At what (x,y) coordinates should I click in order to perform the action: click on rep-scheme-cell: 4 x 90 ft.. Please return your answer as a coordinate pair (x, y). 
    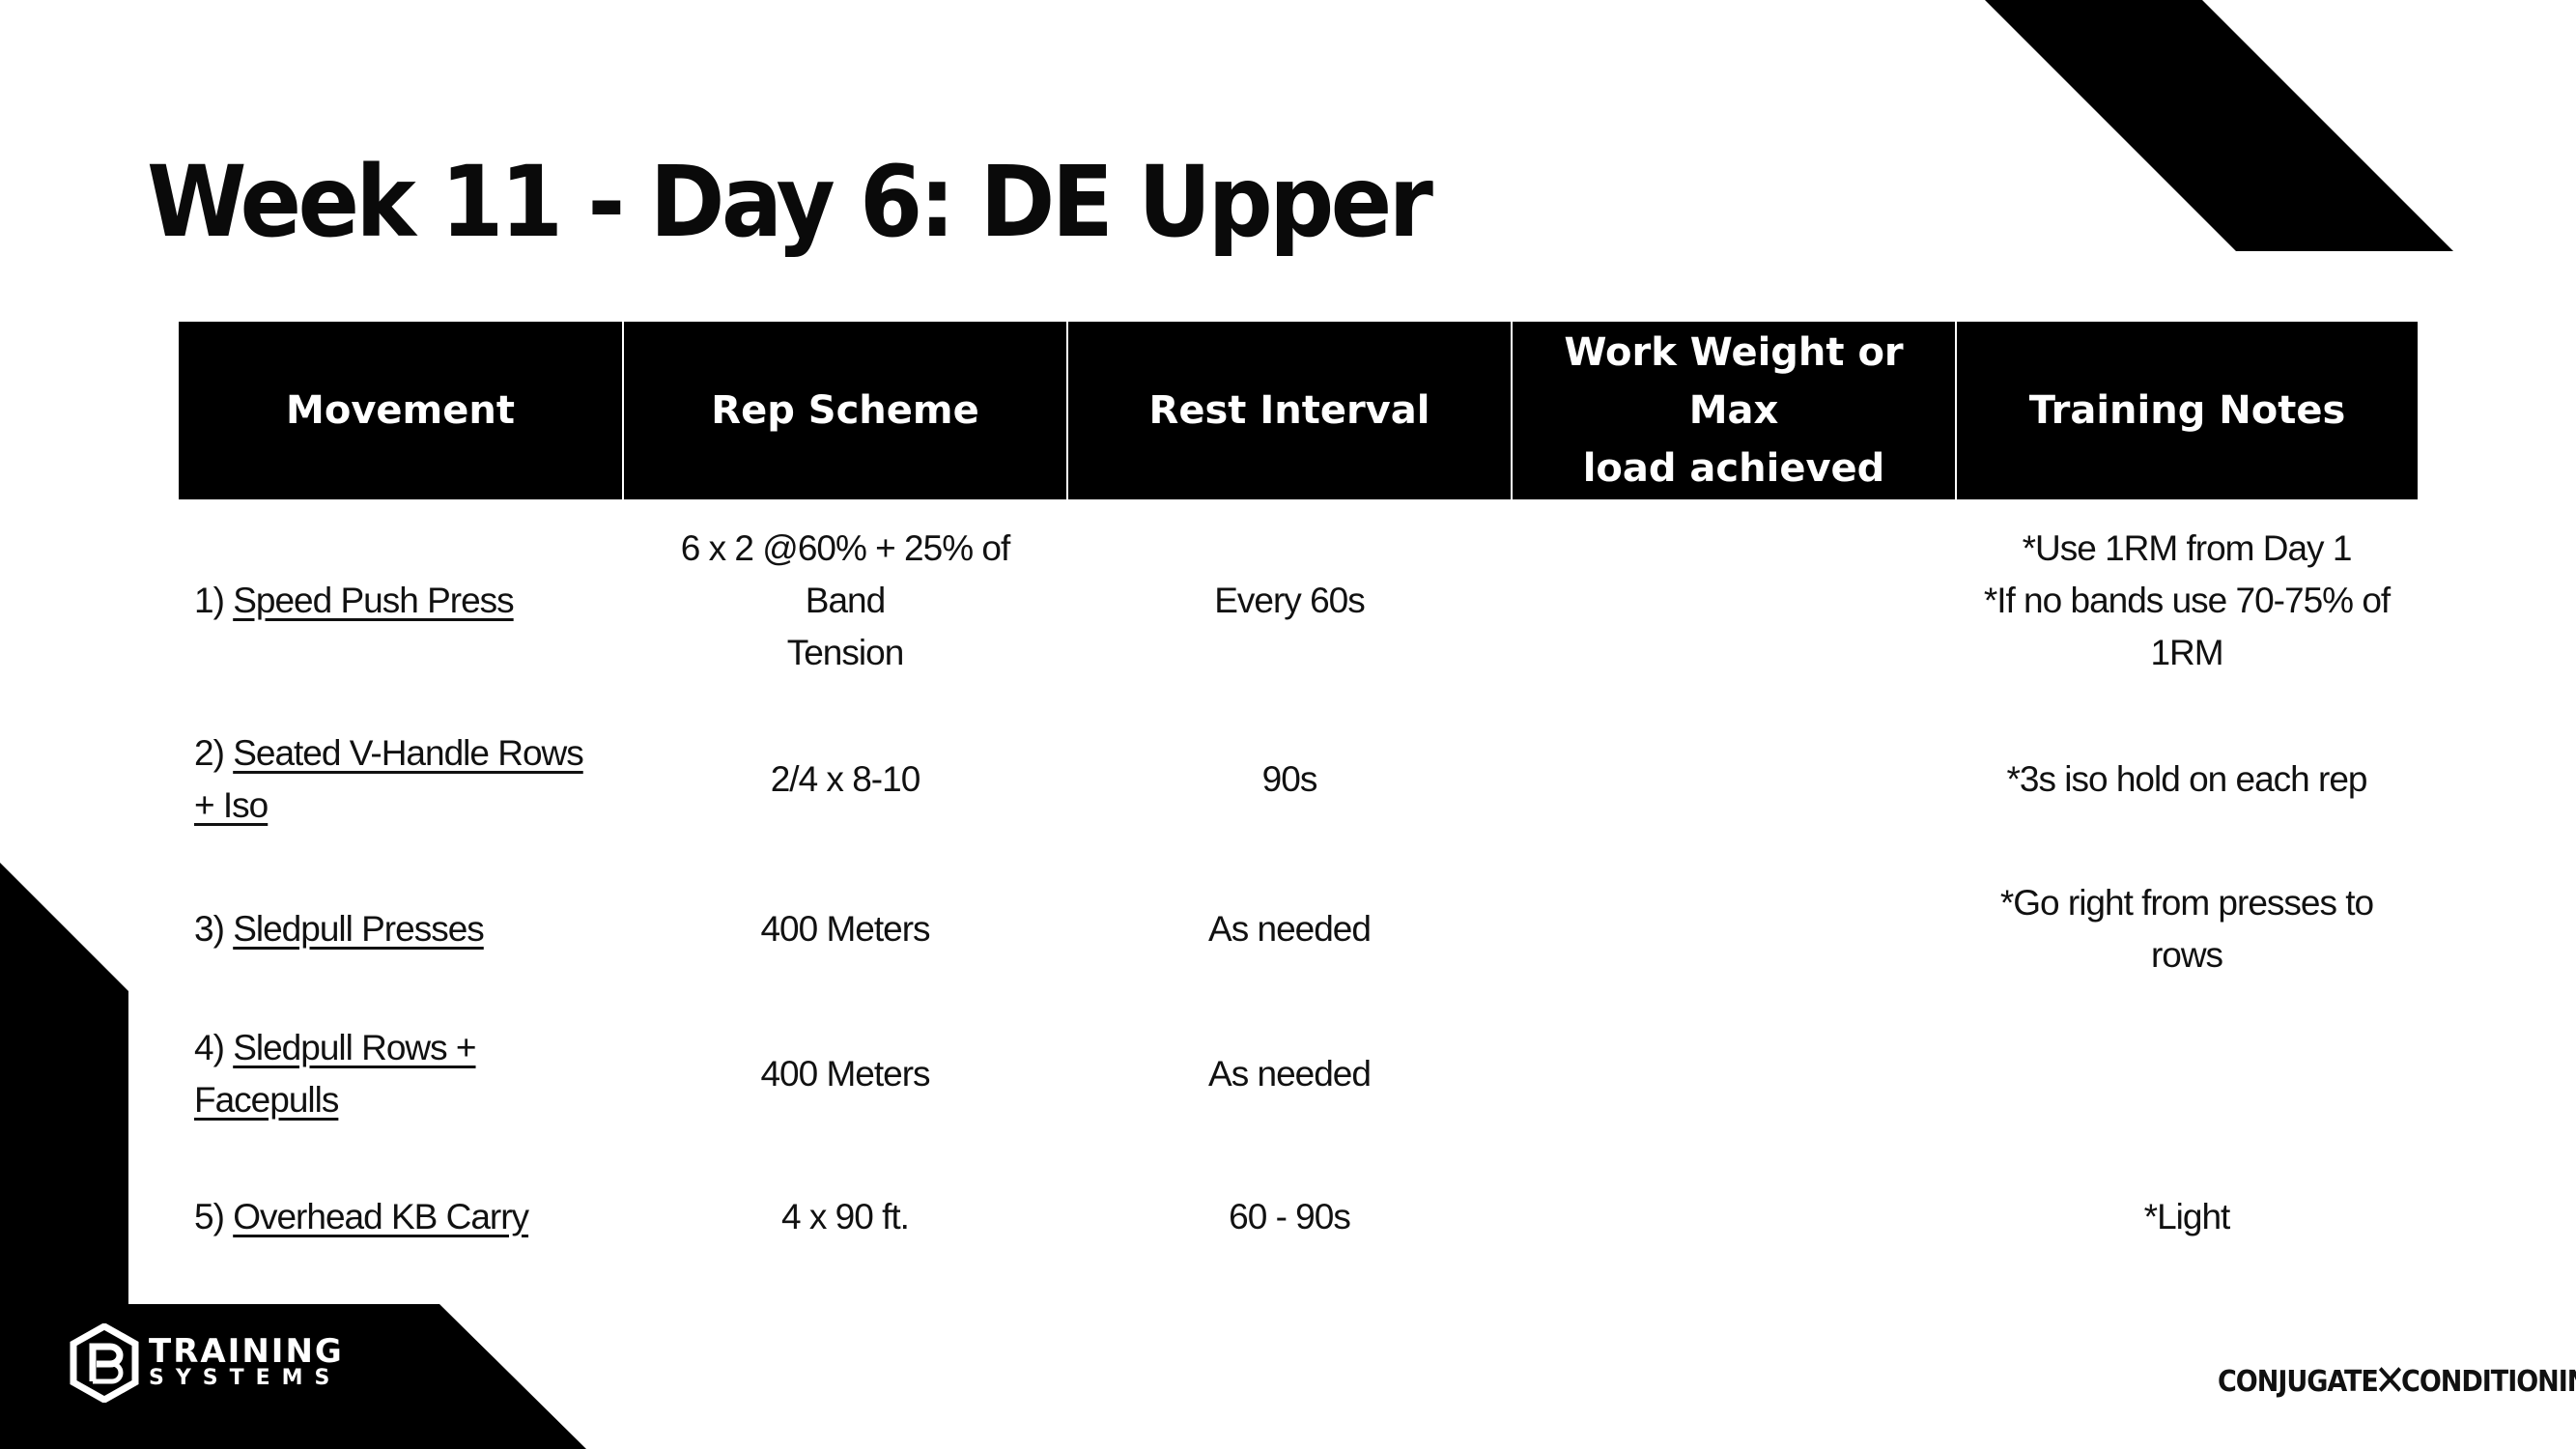
    Looking at the image, I should click on (845, 1216).